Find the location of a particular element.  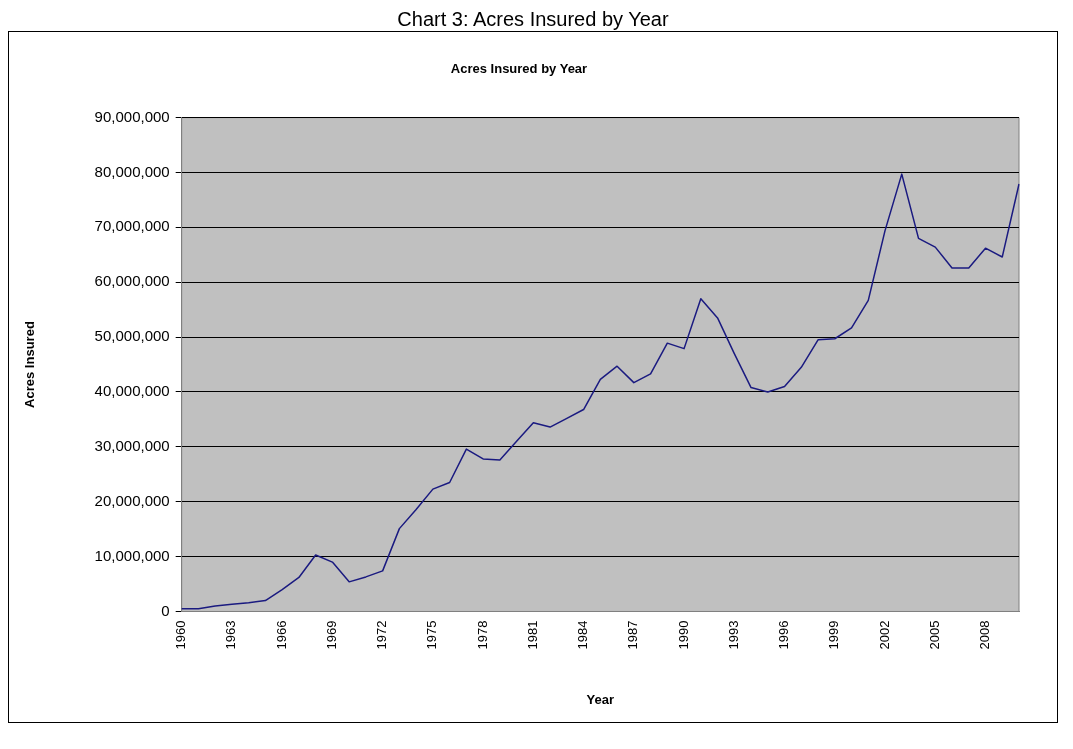

x-tick-label: 1972 is located at coordinates (382, 635).